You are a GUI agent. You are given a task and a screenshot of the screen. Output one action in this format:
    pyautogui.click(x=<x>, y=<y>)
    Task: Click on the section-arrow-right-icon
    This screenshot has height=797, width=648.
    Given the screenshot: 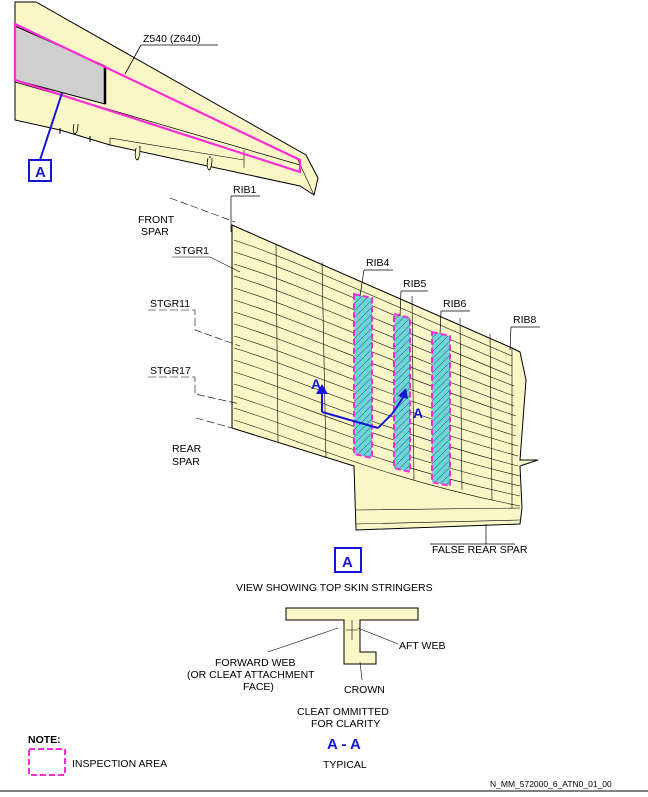 What is the action you would take?
    pyautogui.click(x=403, y=393)
    